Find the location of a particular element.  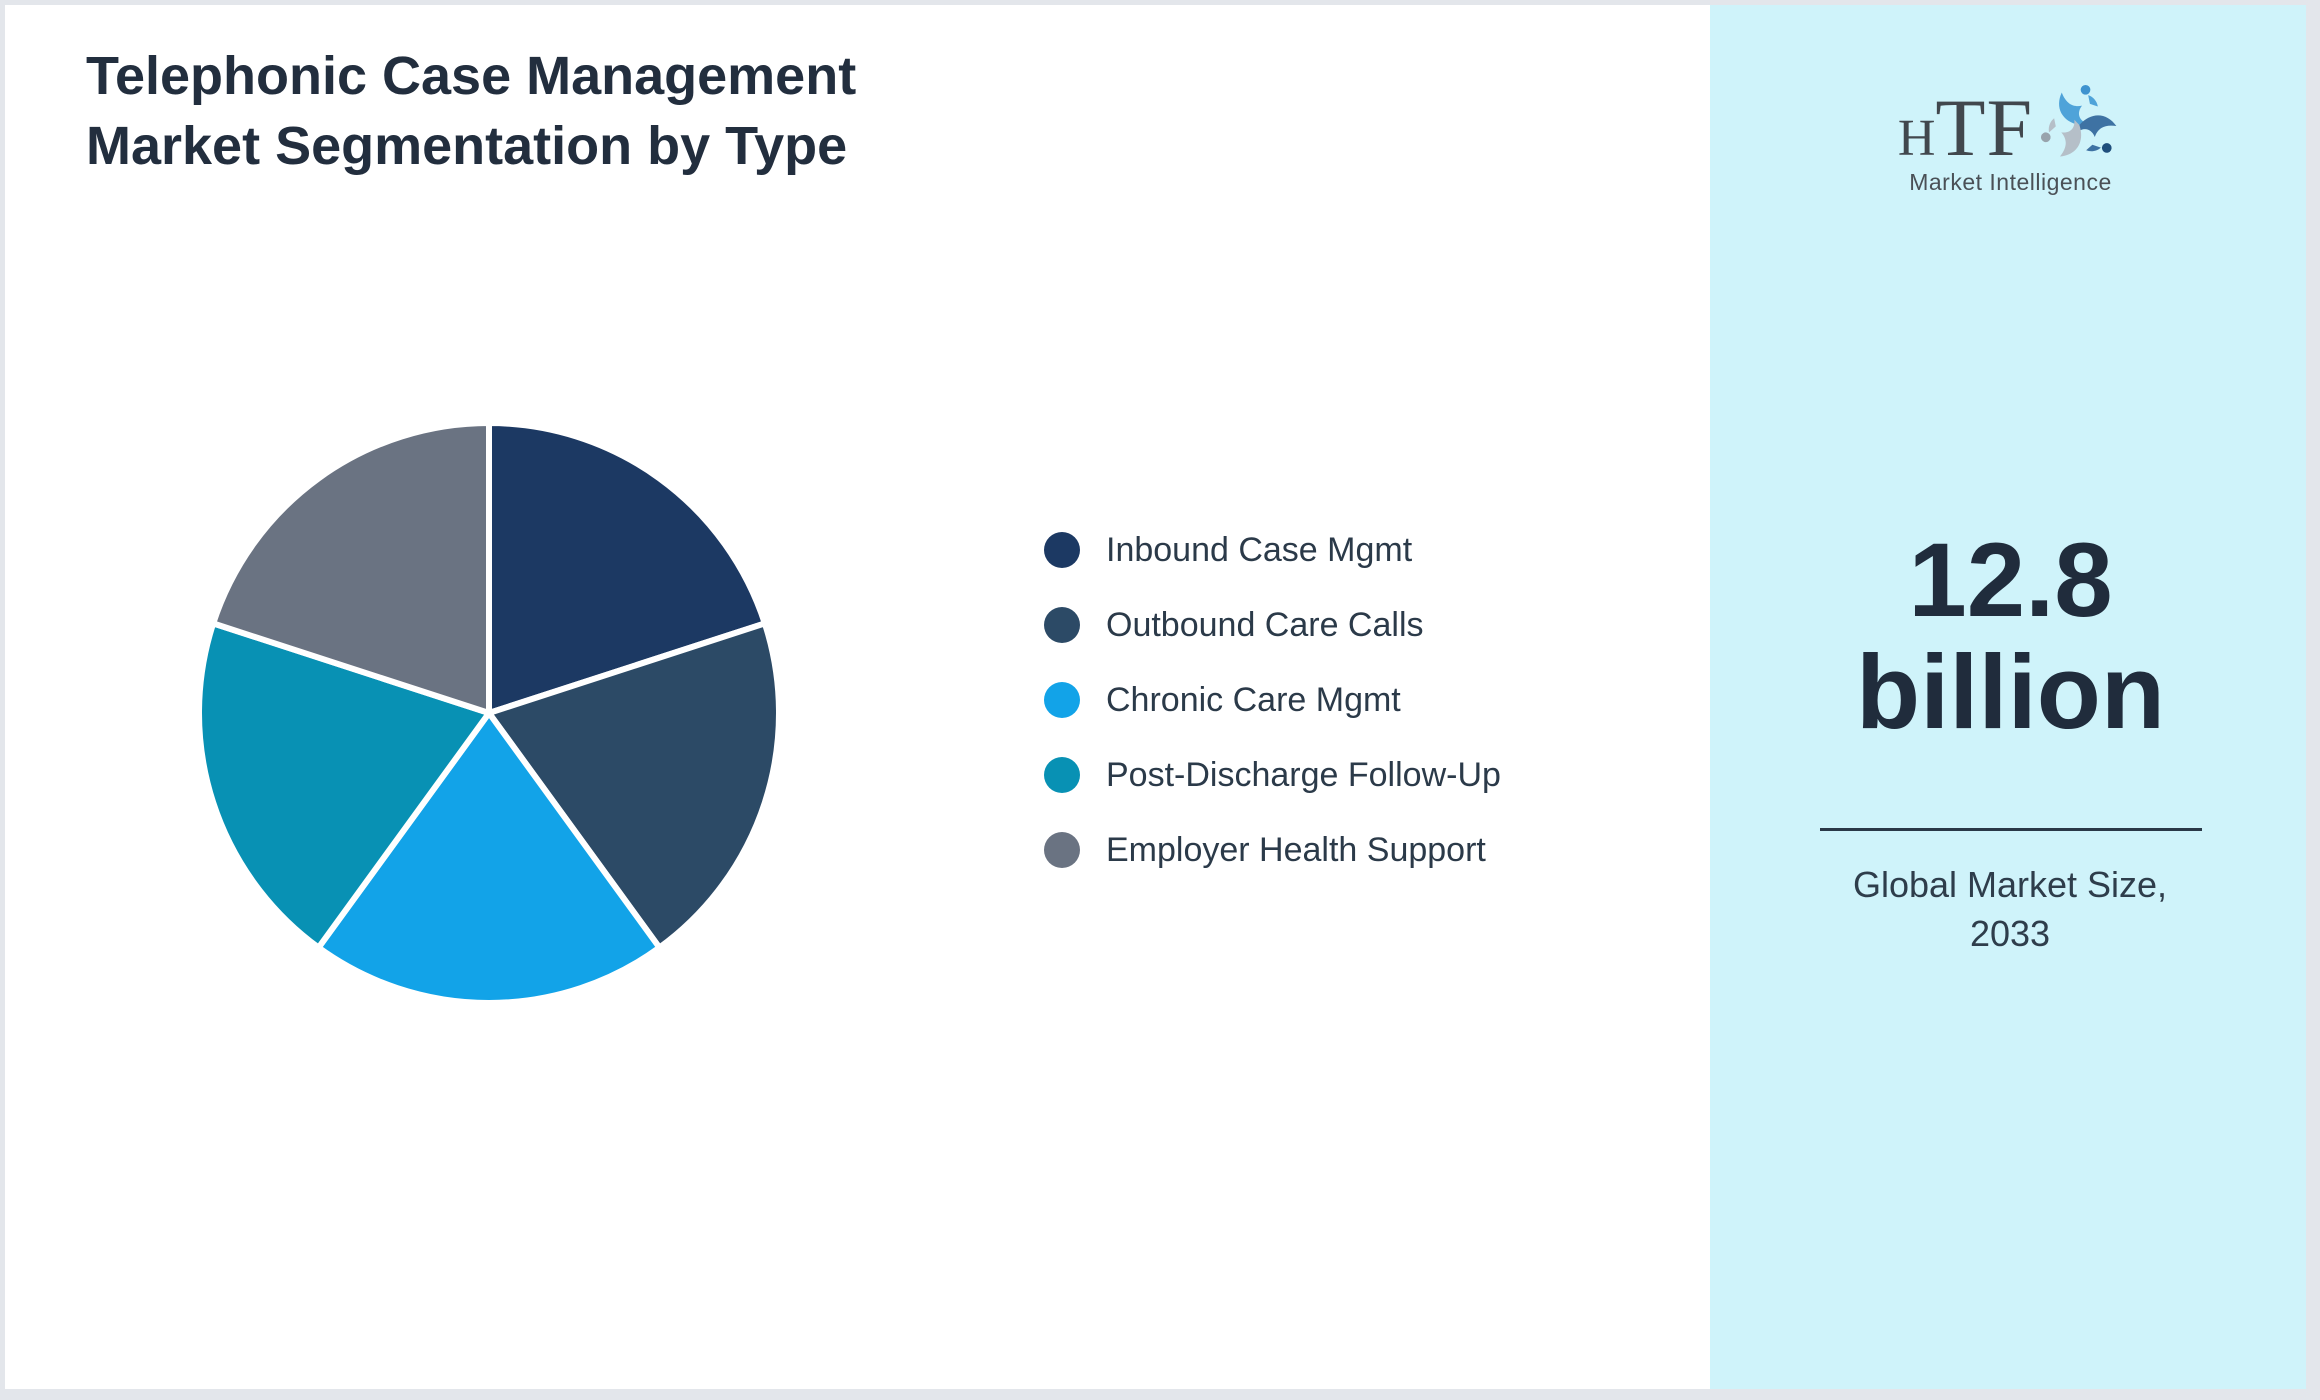

page-title-line2: Market Segmentation by Type is located at coordinates (467, 146).